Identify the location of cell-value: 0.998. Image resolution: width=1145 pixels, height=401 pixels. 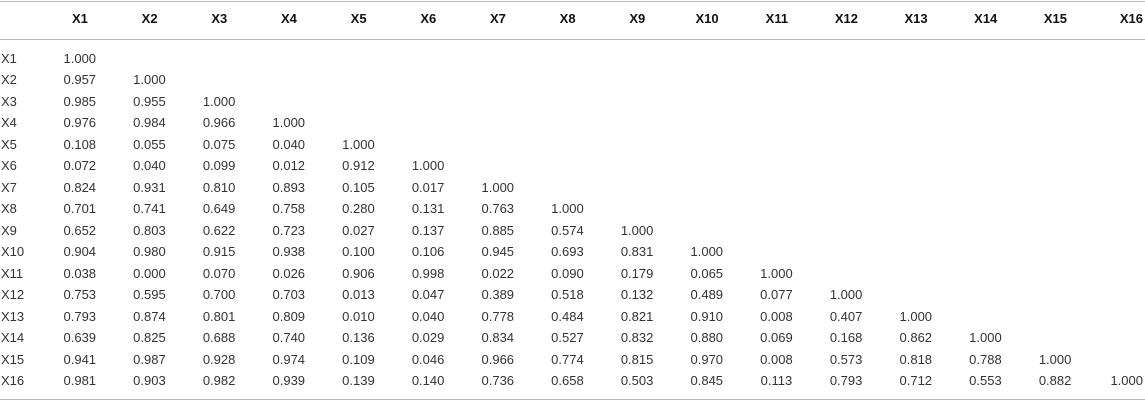
(428, 273).